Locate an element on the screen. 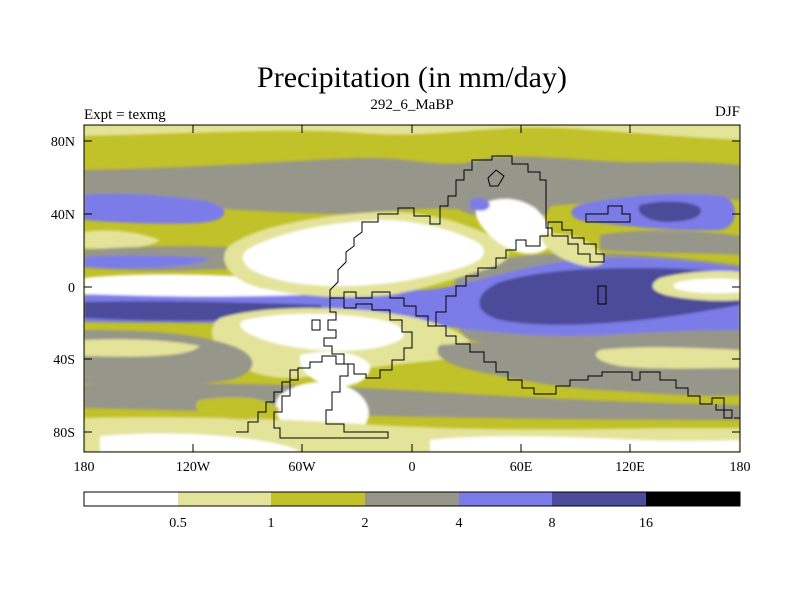  chart-title: Precipitation (in mm/day) is located at coordinates (412, 77).